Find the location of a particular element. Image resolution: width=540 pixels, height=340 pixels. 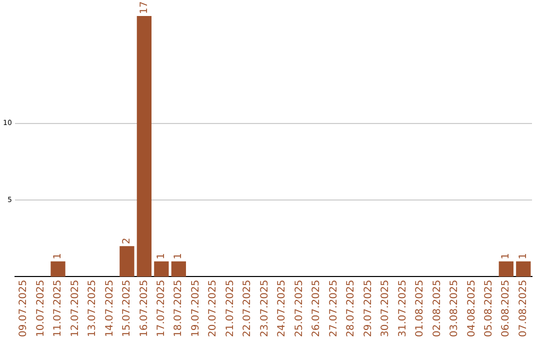

data-label: 17 is located at coordinates (144, 7).